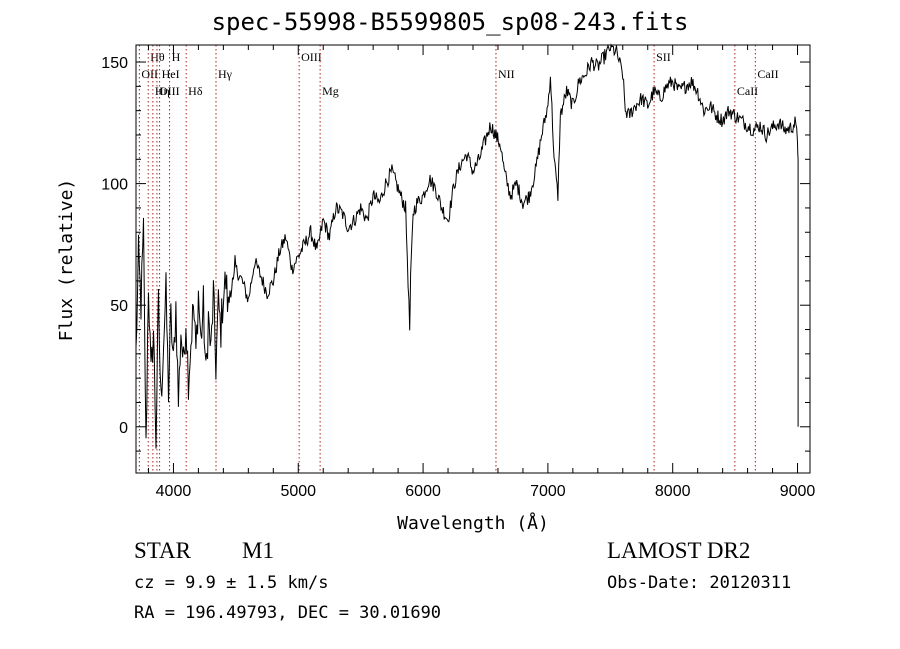  Describe the element at coordinates (195, 91) in the screenshot. I see `spectral-line-label: Hδ` at that location.